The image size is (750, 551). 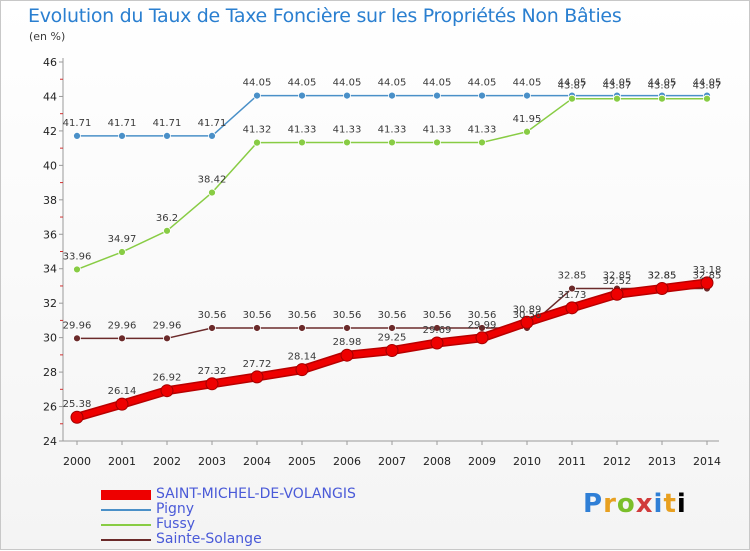 I want to click on data-label-fussy: 36.2, so click(x=167, y=218).